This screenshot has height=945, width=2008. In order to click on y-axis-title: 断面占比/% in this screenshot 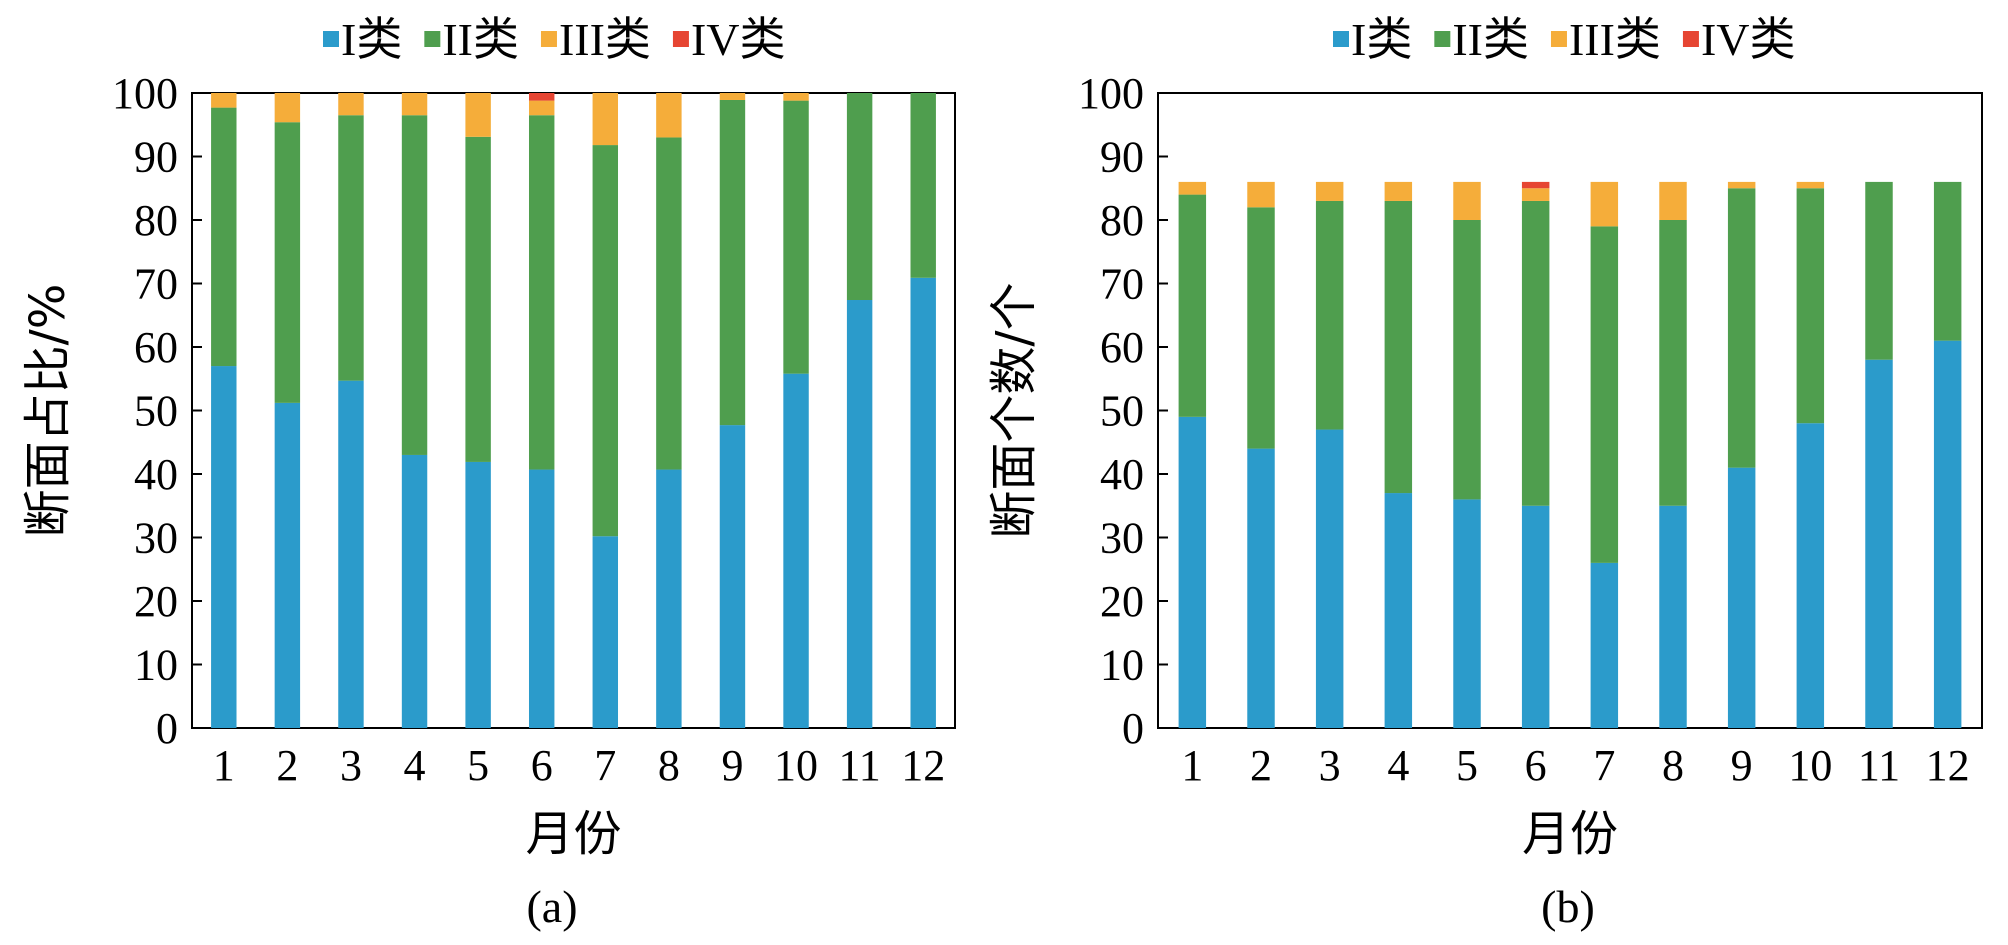, I will do `click(48, 411)`.